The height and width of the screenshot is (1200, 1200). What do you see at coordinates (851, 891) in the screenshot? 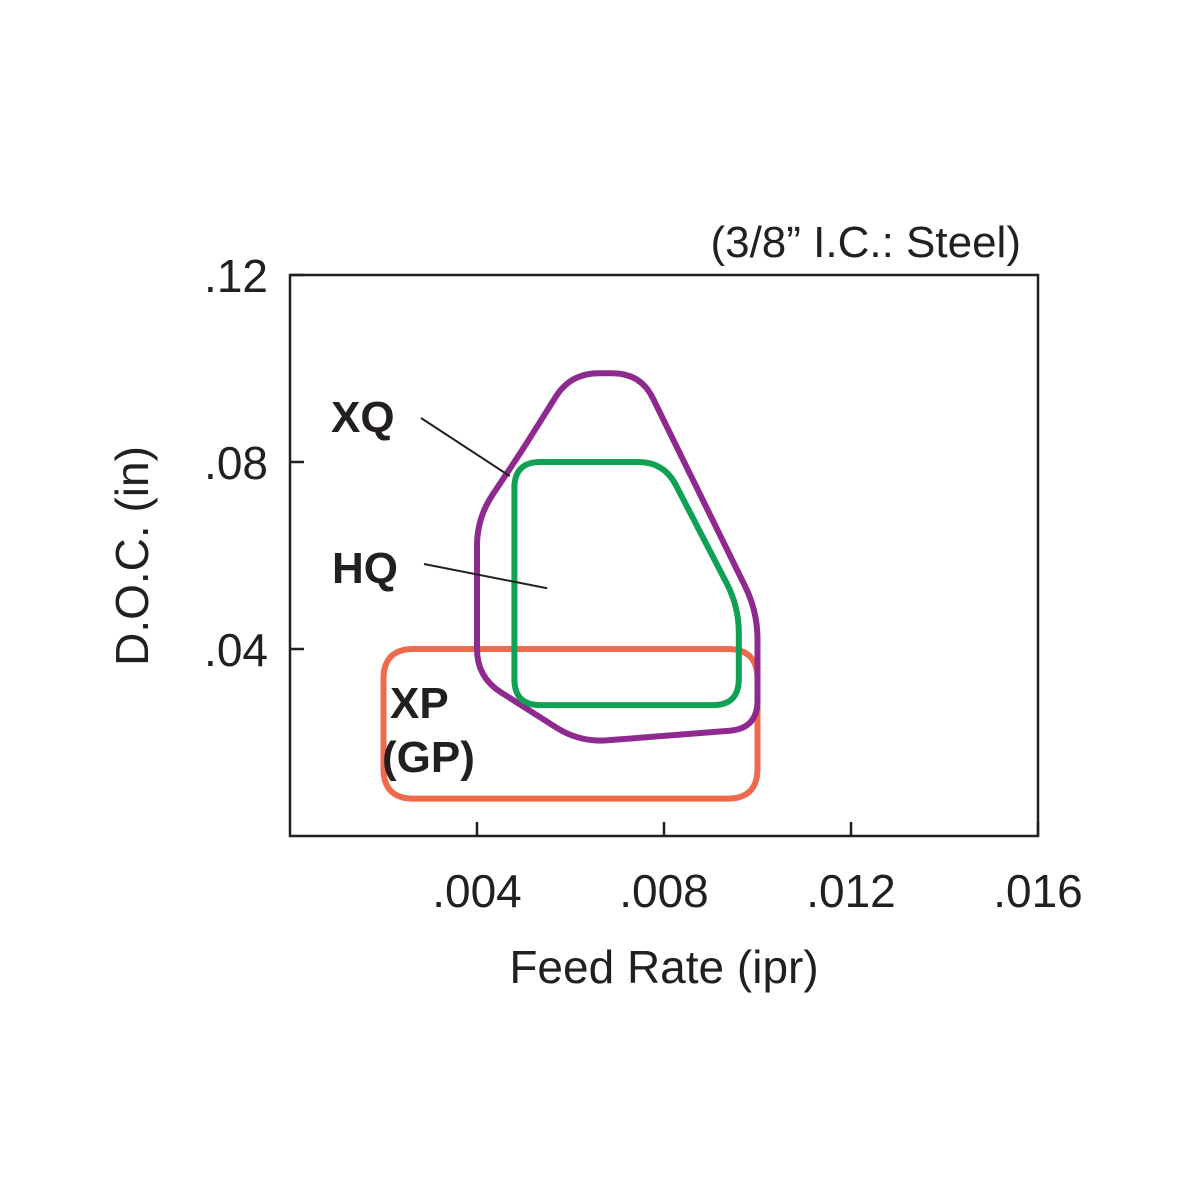
I see `x-tick-label: .012` at bounding box center [851, 891].